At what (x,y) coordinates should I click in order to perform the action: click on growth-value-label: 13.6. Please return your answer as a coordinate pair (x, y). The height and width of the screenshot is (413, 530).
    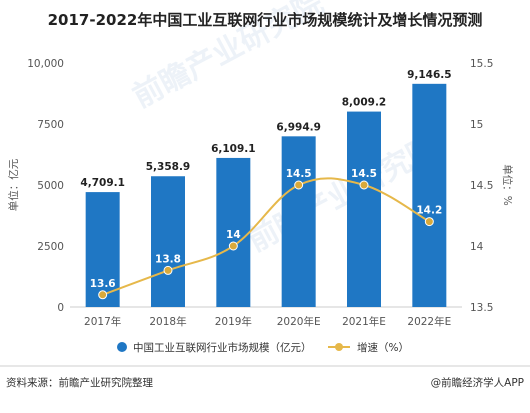
    Looking at the image, I should click on (103, 284).